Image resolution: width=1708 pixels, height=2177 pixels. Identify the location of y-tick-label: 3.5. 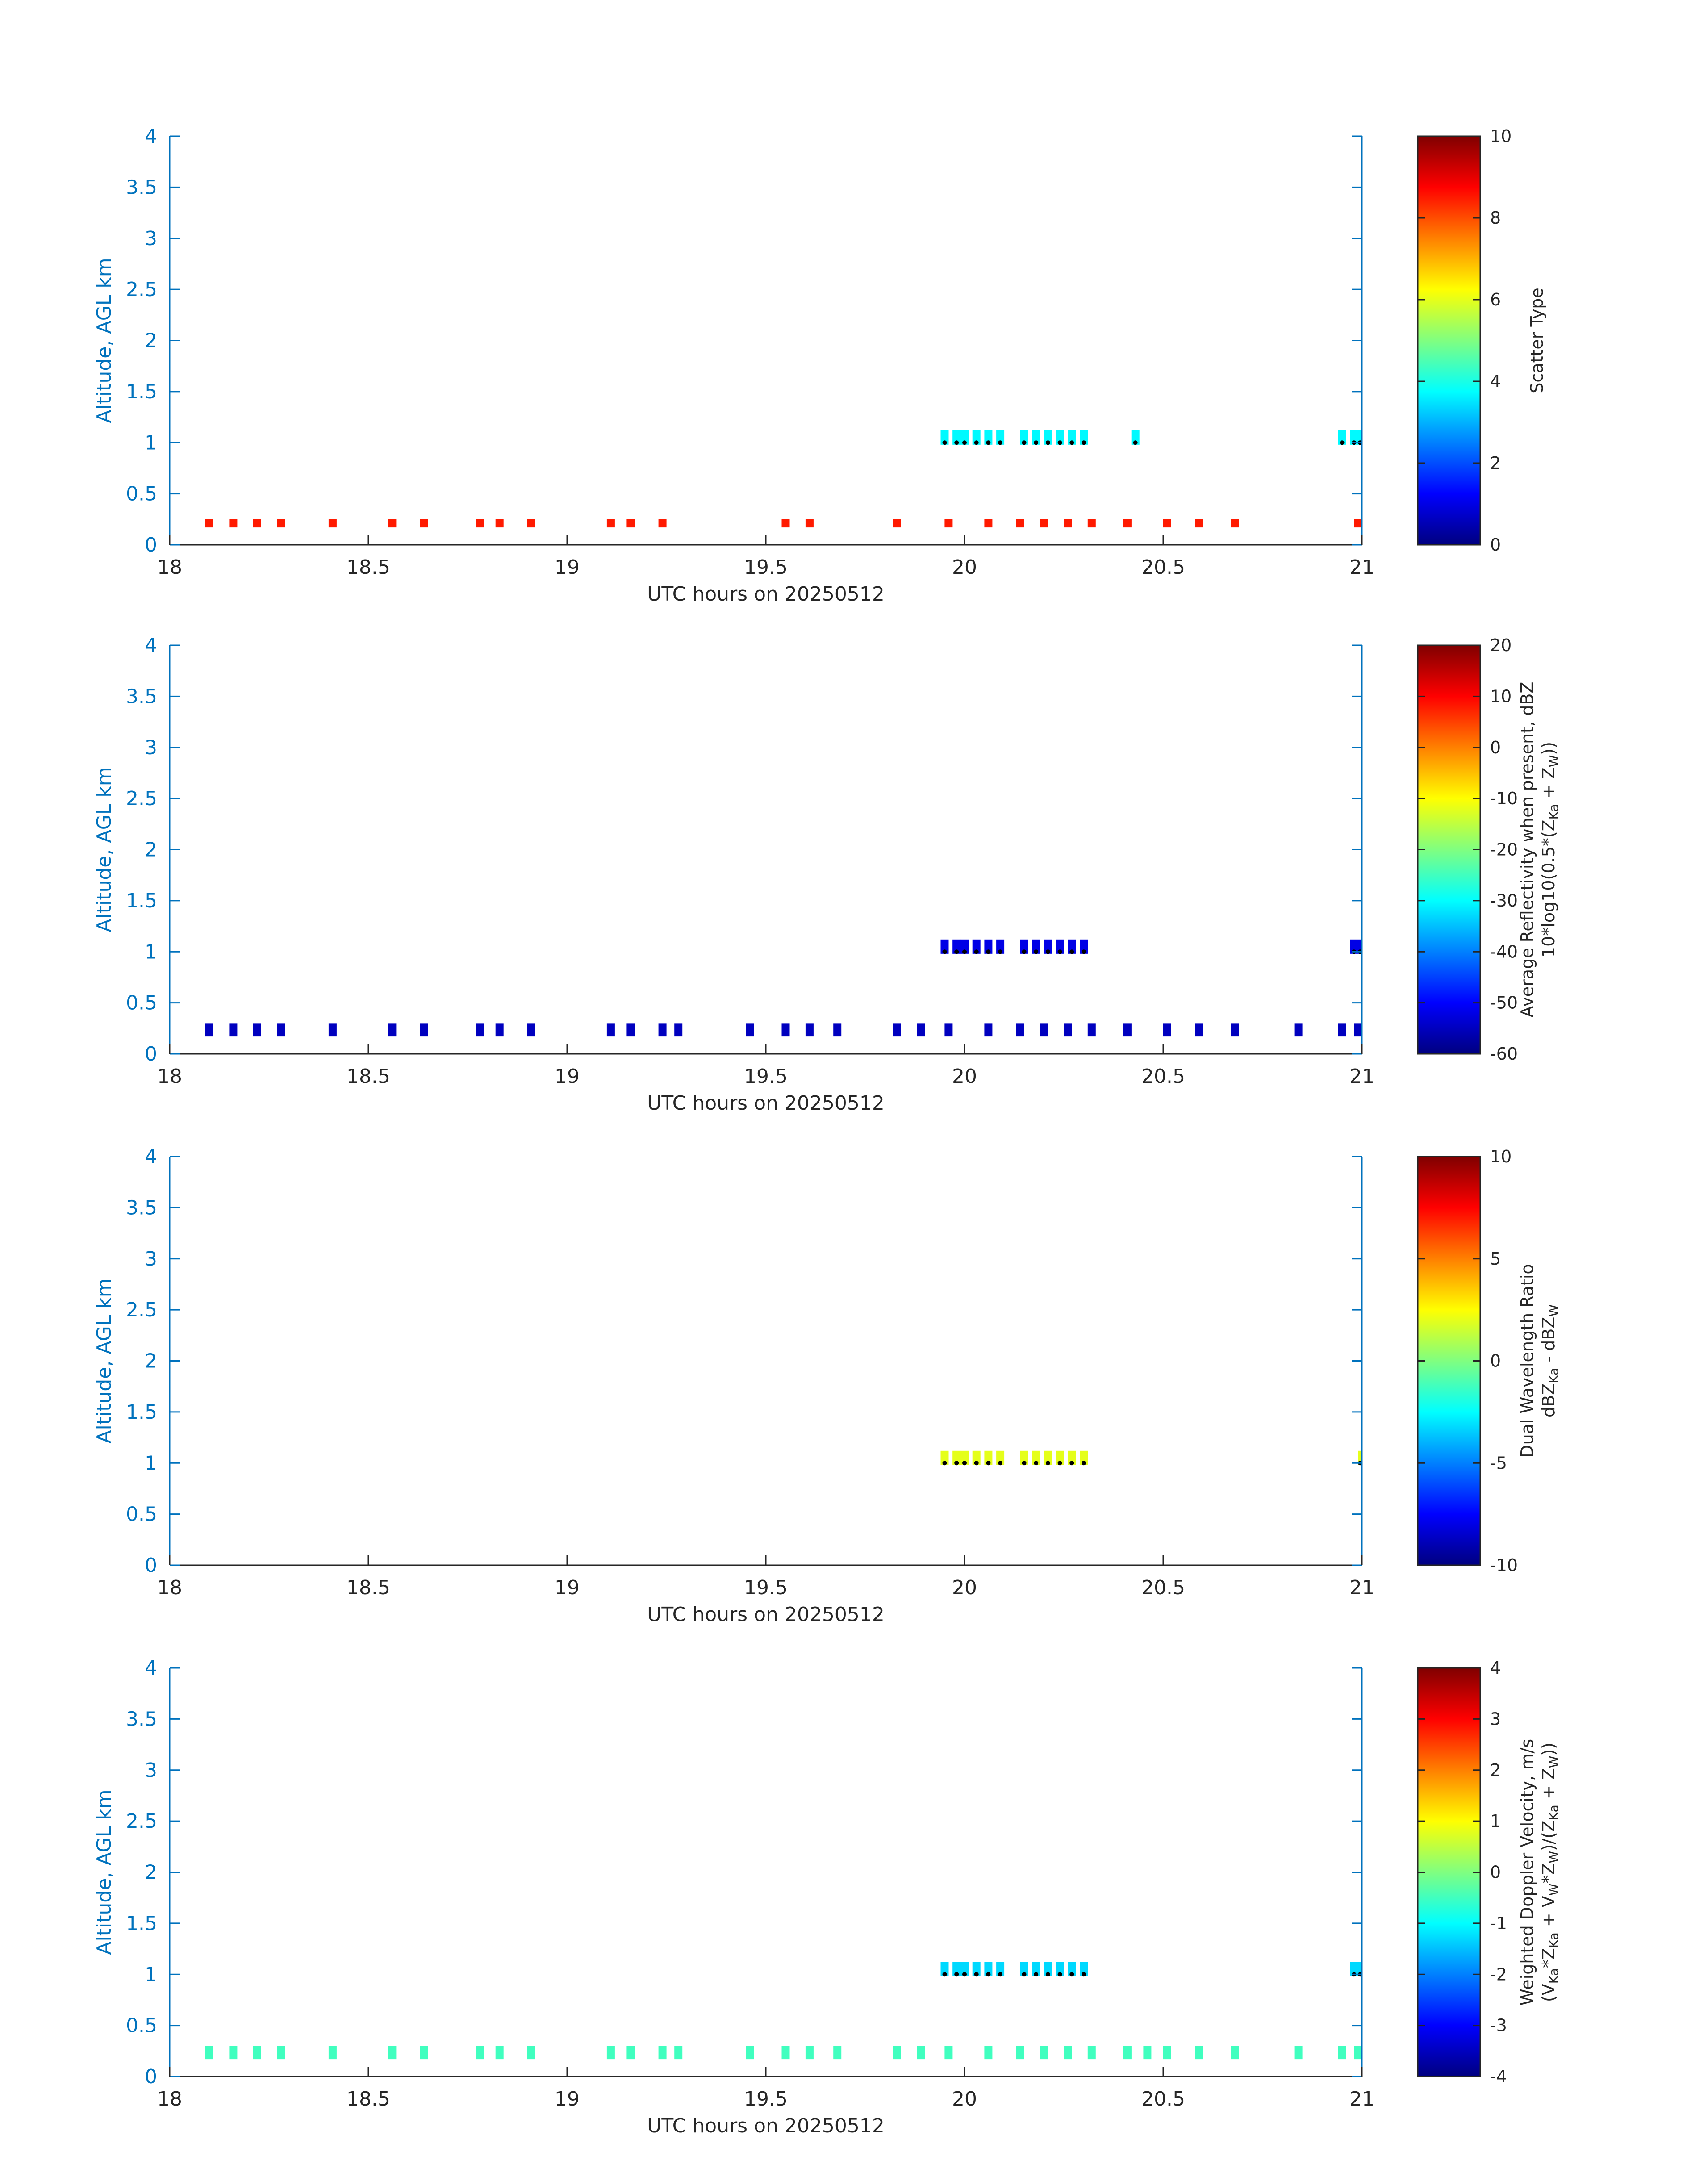
(141, 1207).